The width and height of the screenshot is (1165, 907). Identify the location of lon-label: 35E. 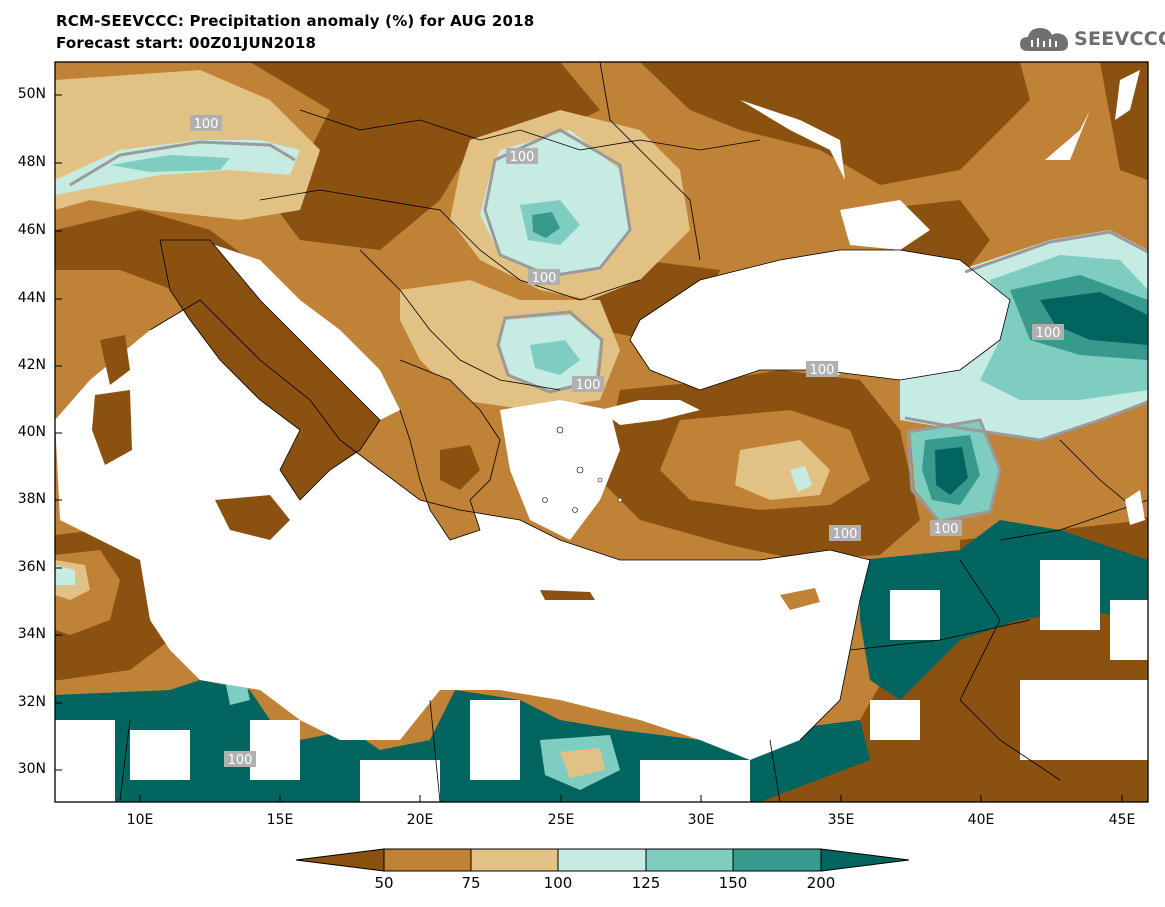
(841, 820).